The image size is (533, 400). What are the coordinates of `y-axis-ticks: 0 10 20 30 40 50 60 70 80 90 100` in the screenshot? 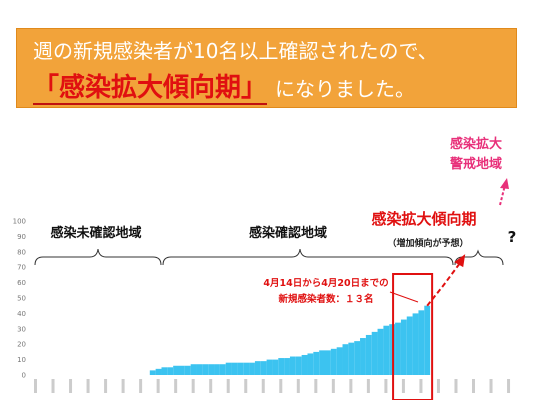 It's located at (19, 299).